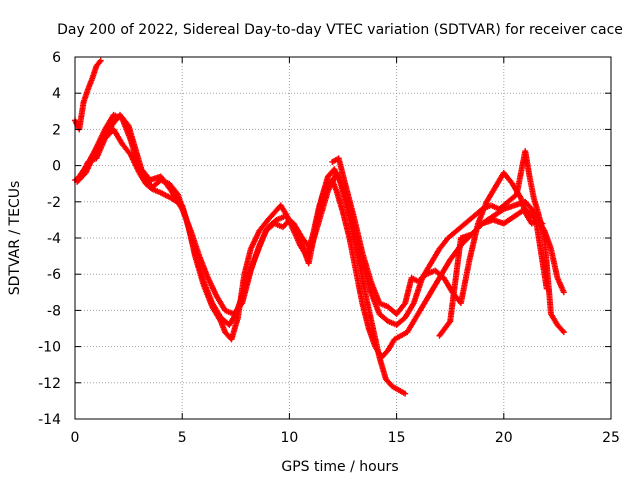 The height and width of the screenshot is (480, 640). Describe the element at coordinates (54, 311) in the screenshot. I see `y-tick-label: -8` at that location.